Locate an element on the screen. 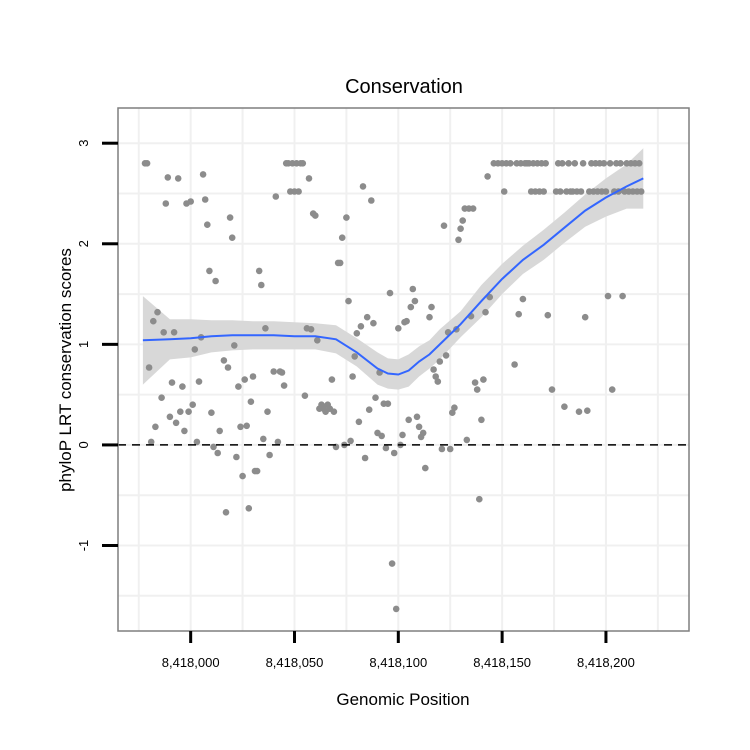 The image size is (750, 750). x-tick-label: 8,418,100 is located at coordinates (398, 662).